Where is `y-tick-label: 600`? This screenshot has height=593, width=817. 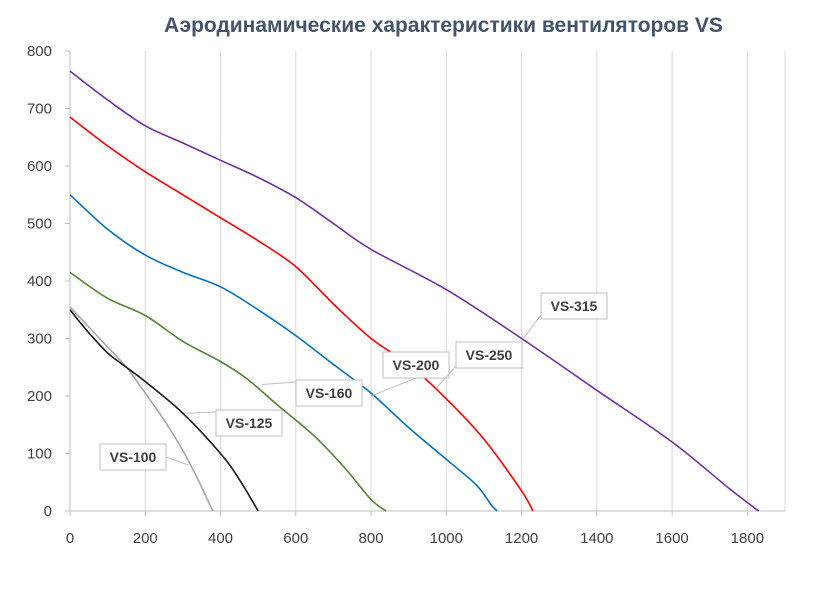 y-tick-label: 600 is located at coordinates (39, 166).